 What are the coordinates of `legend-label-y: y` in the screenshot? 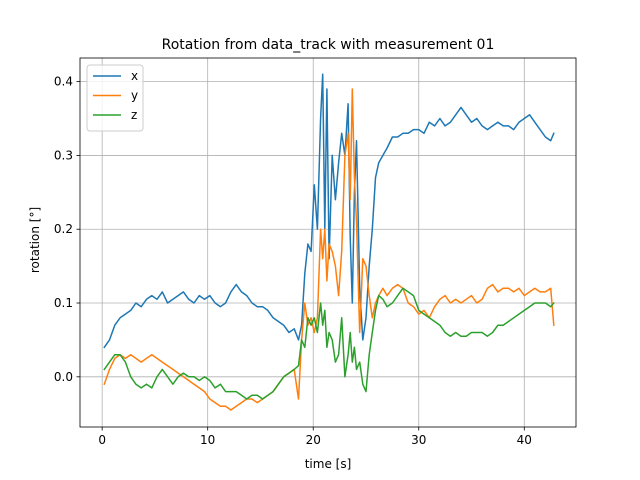 It's located at (134, 96).